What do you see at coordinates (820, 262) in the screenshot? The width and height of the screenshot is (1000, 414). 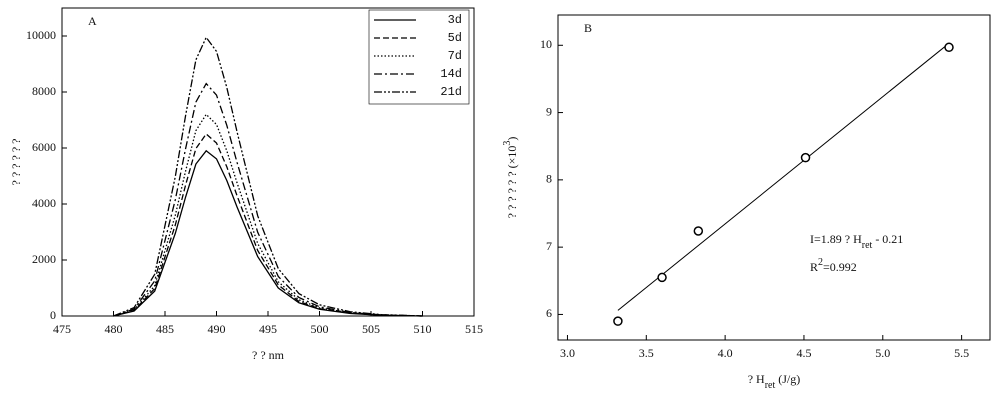 I see `label-part: 2` at bounding box center [820, 262].